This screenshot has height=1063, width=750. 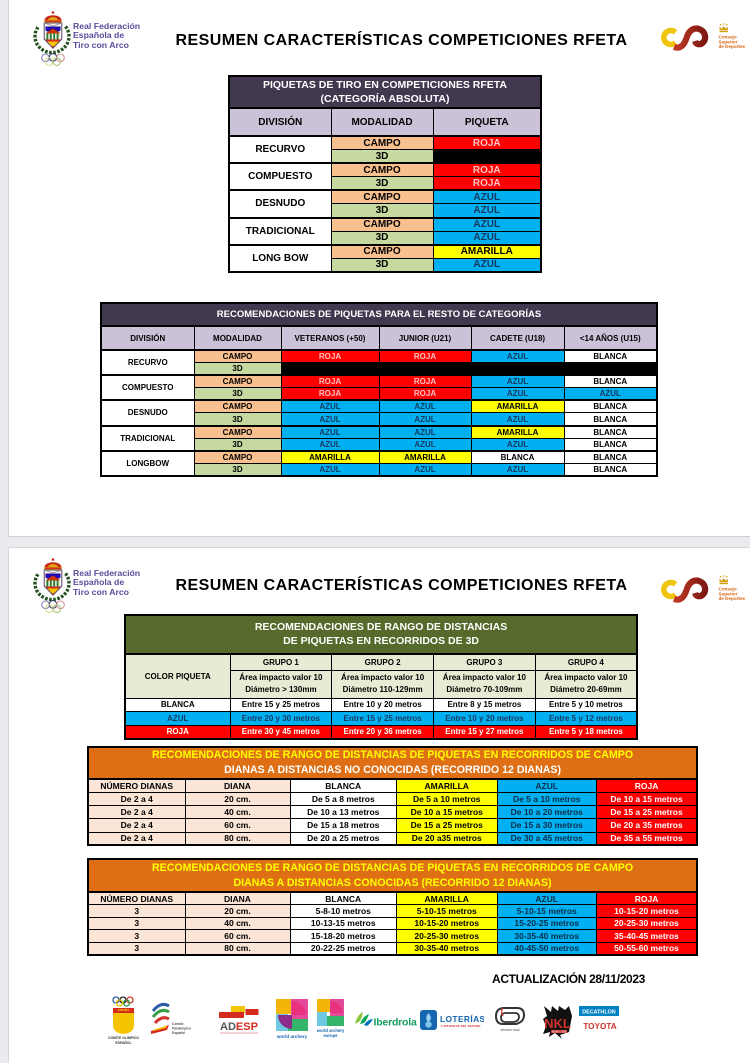 I want to click on svg-text: citröen club, so click(x=509, y=1030).